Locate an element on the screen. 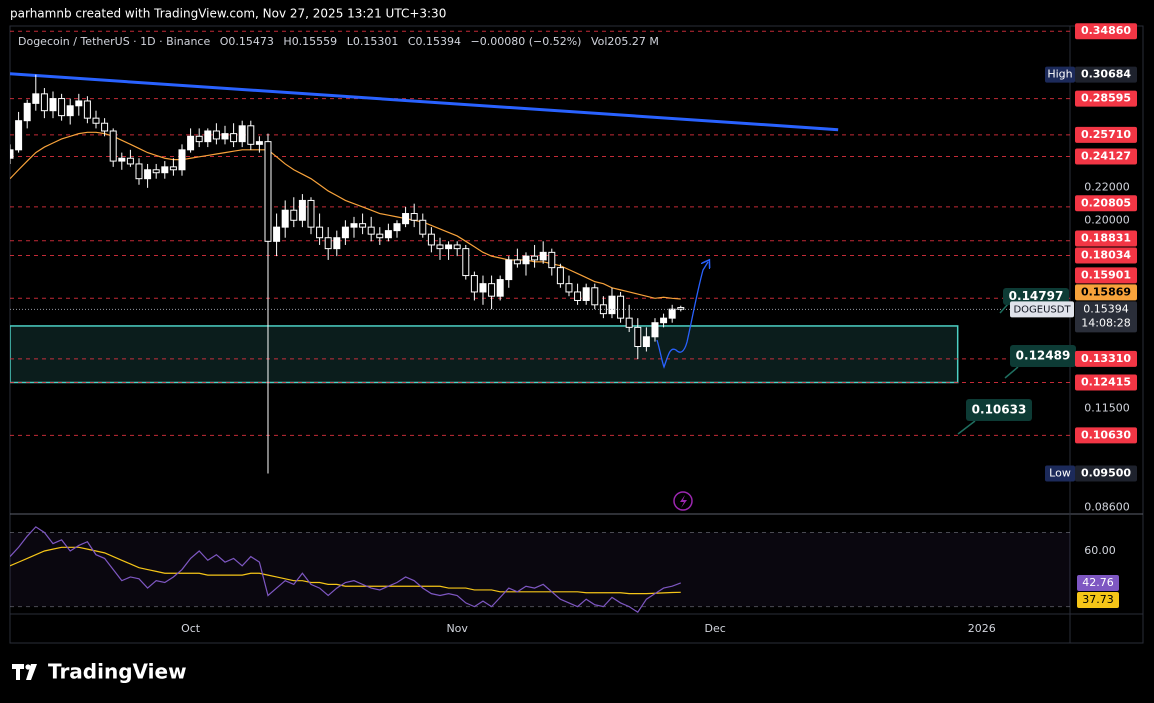 This screenshot has height=703, width=1154. ohlc-prefix: L is located at coordinates (350, 41).